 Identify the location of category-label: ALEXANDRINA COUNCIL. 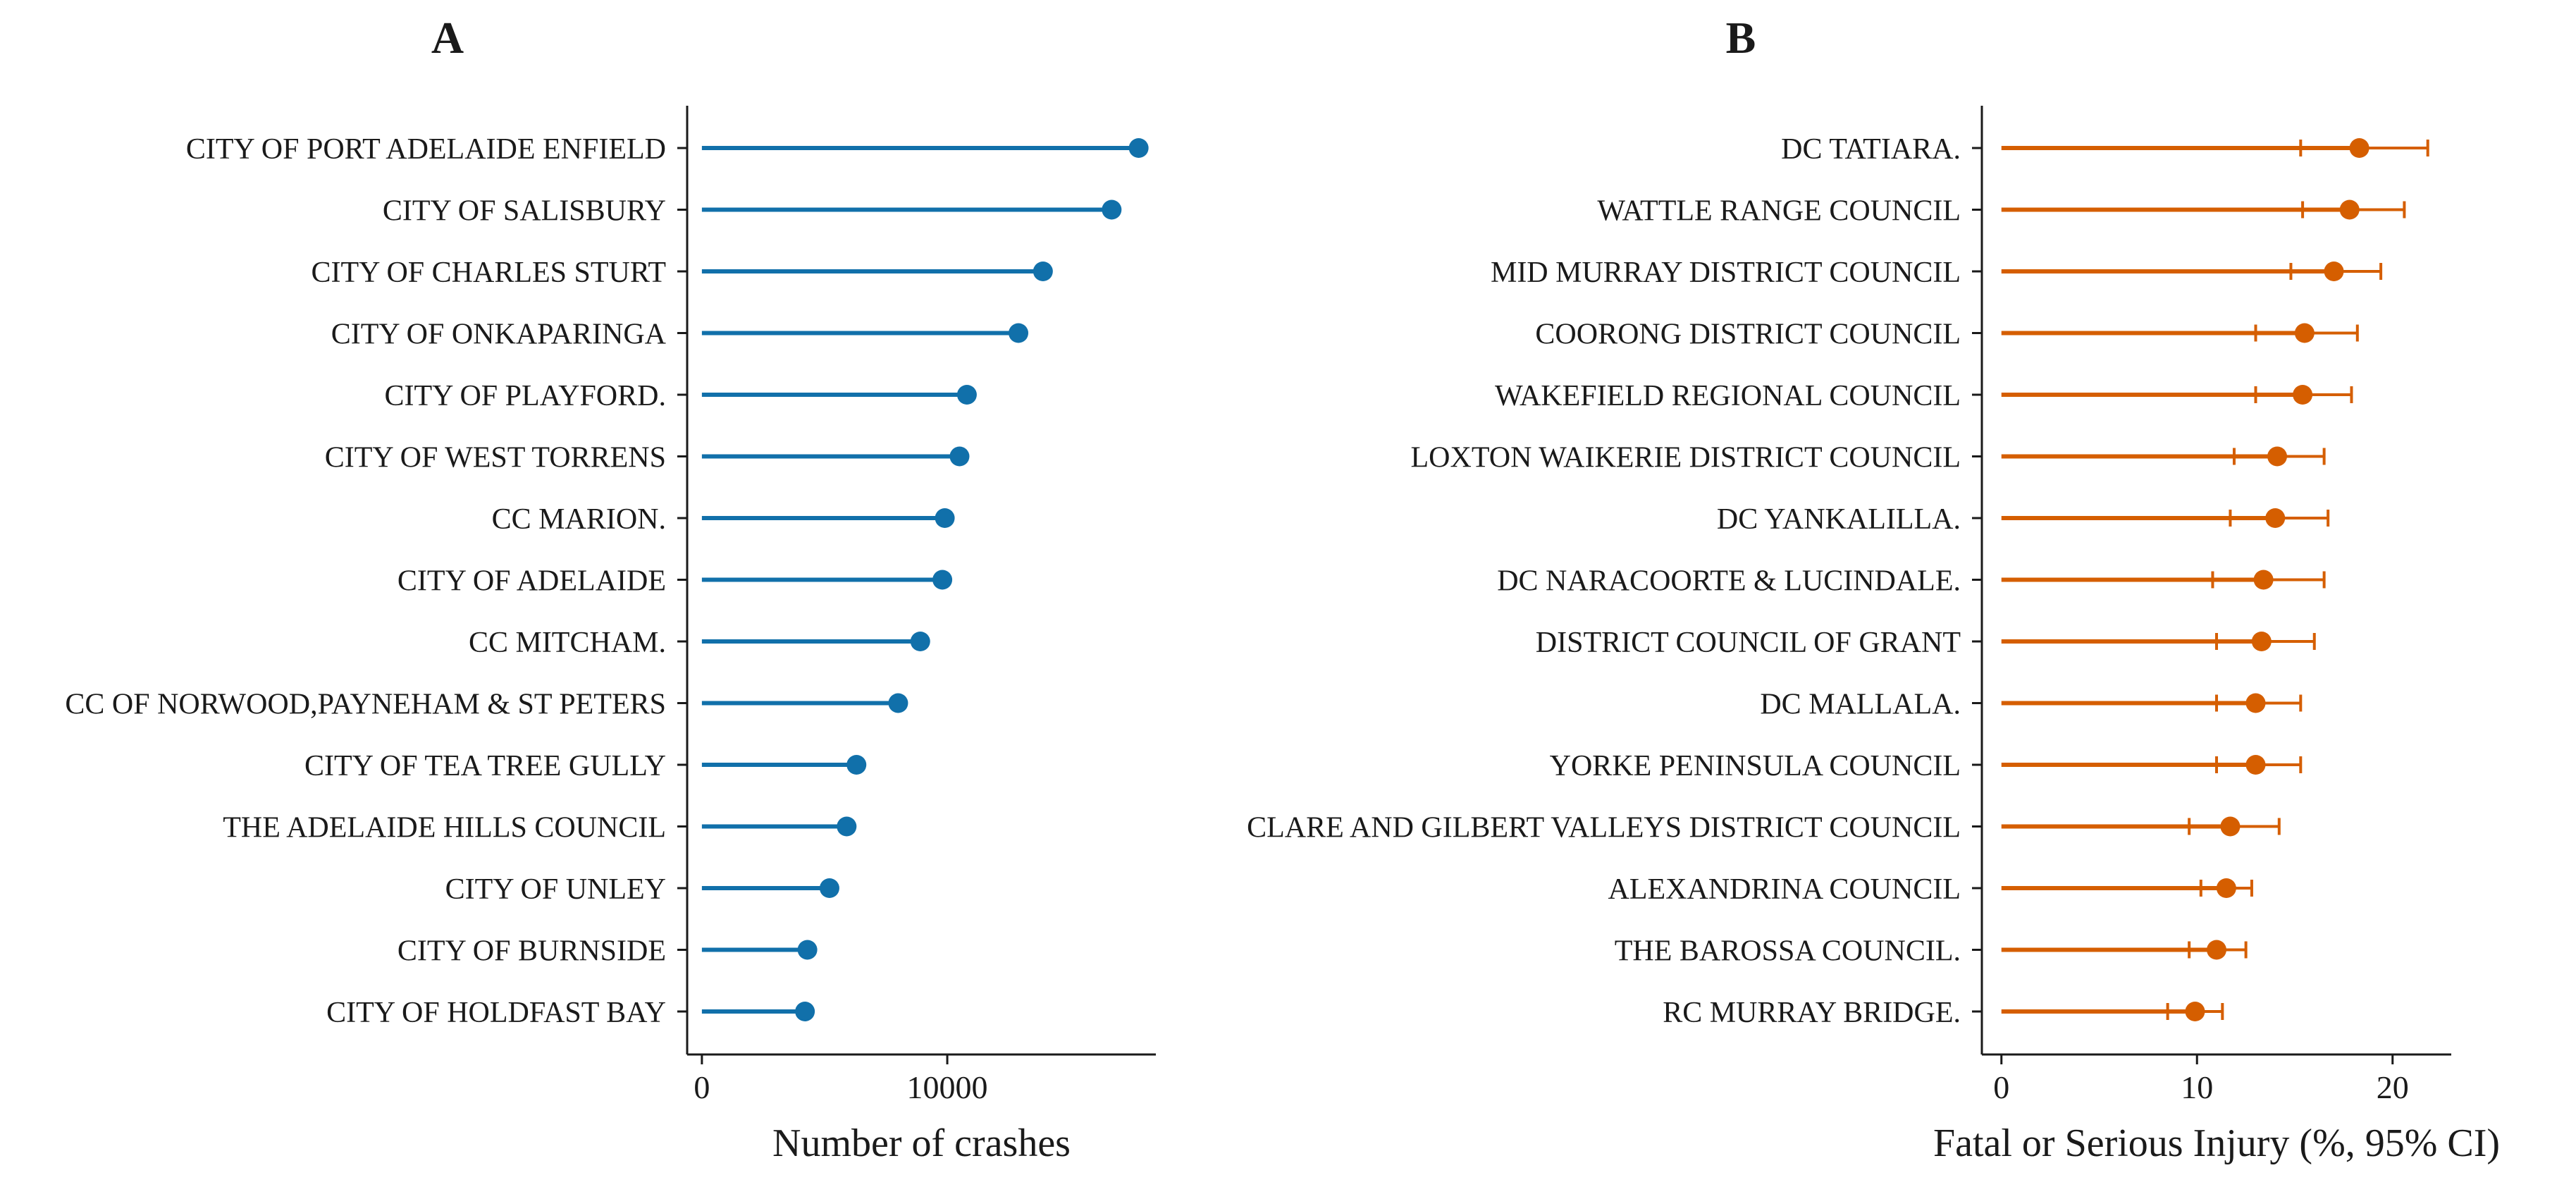
(1784, 889).